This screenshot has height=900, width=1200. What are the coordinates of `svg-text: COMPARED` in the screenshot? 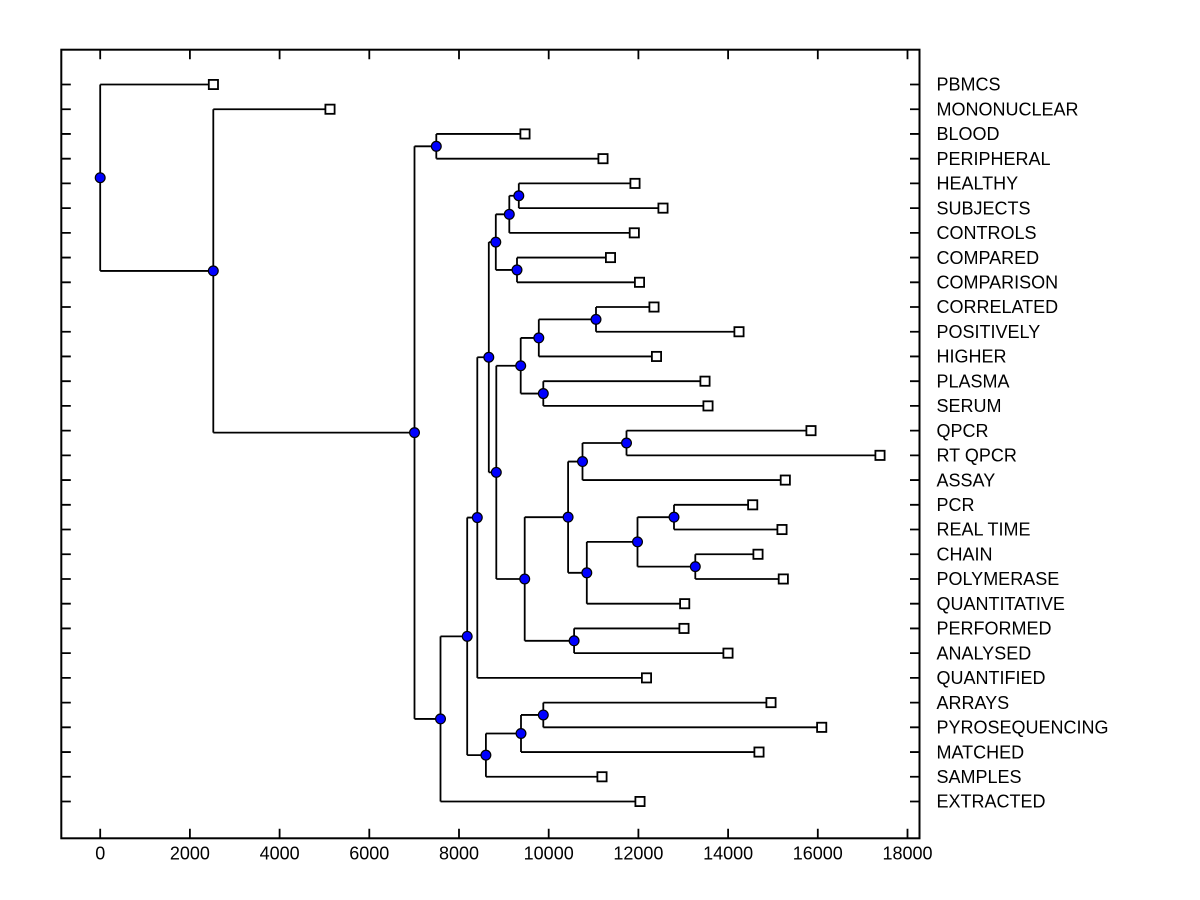 It's located at (988, 258).